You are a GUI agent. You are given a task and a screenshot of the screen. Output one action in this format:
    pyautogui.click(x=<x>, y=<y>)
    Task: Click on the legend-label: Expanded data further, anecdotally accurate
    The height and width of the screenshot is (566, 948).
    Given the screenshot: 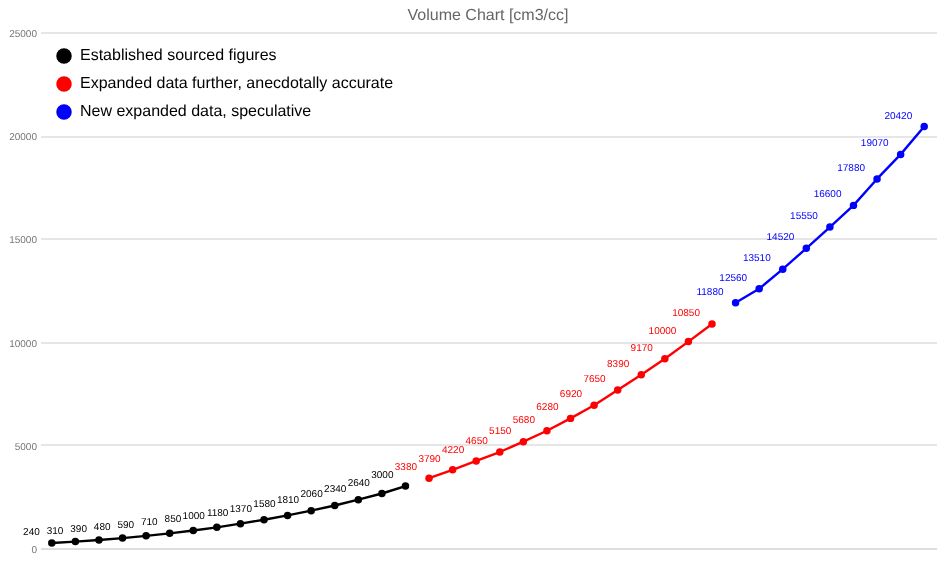 What is the action you would take?
    pyautogui.click(x=237, y=83)
    